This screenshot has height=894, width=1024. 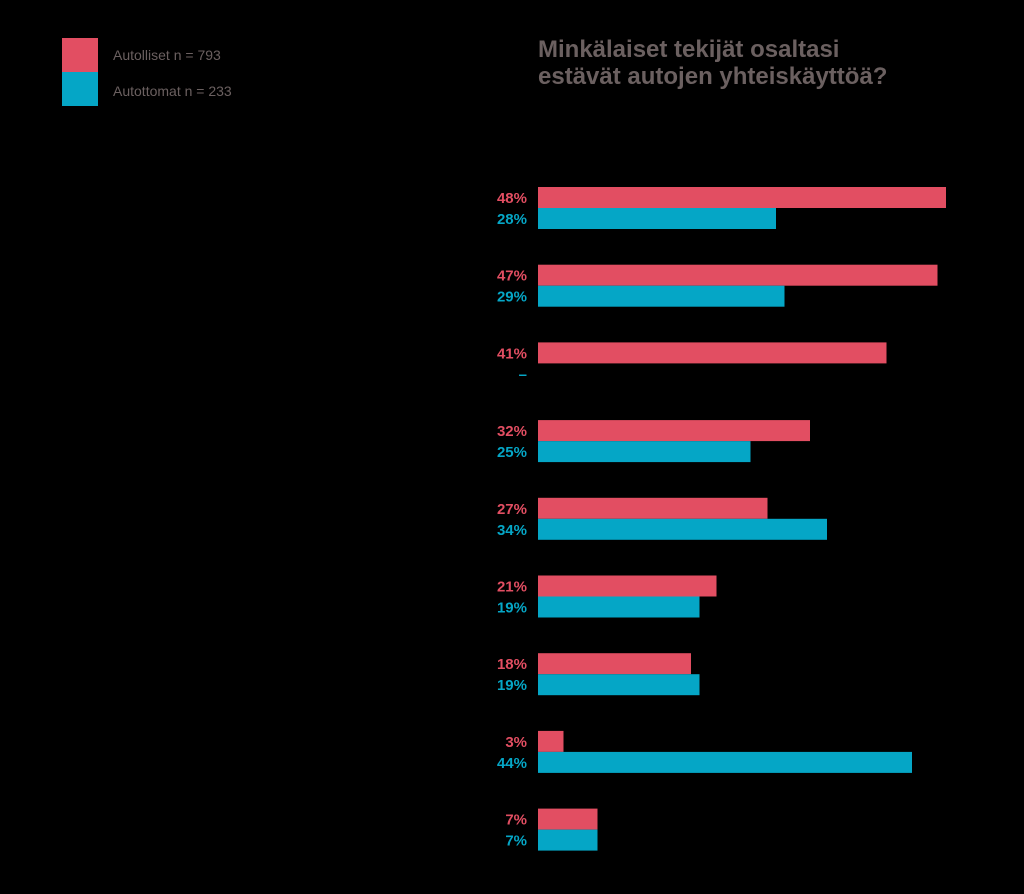 I want to click on value-label-autottomat-3: –, so click(x=523, y=374).